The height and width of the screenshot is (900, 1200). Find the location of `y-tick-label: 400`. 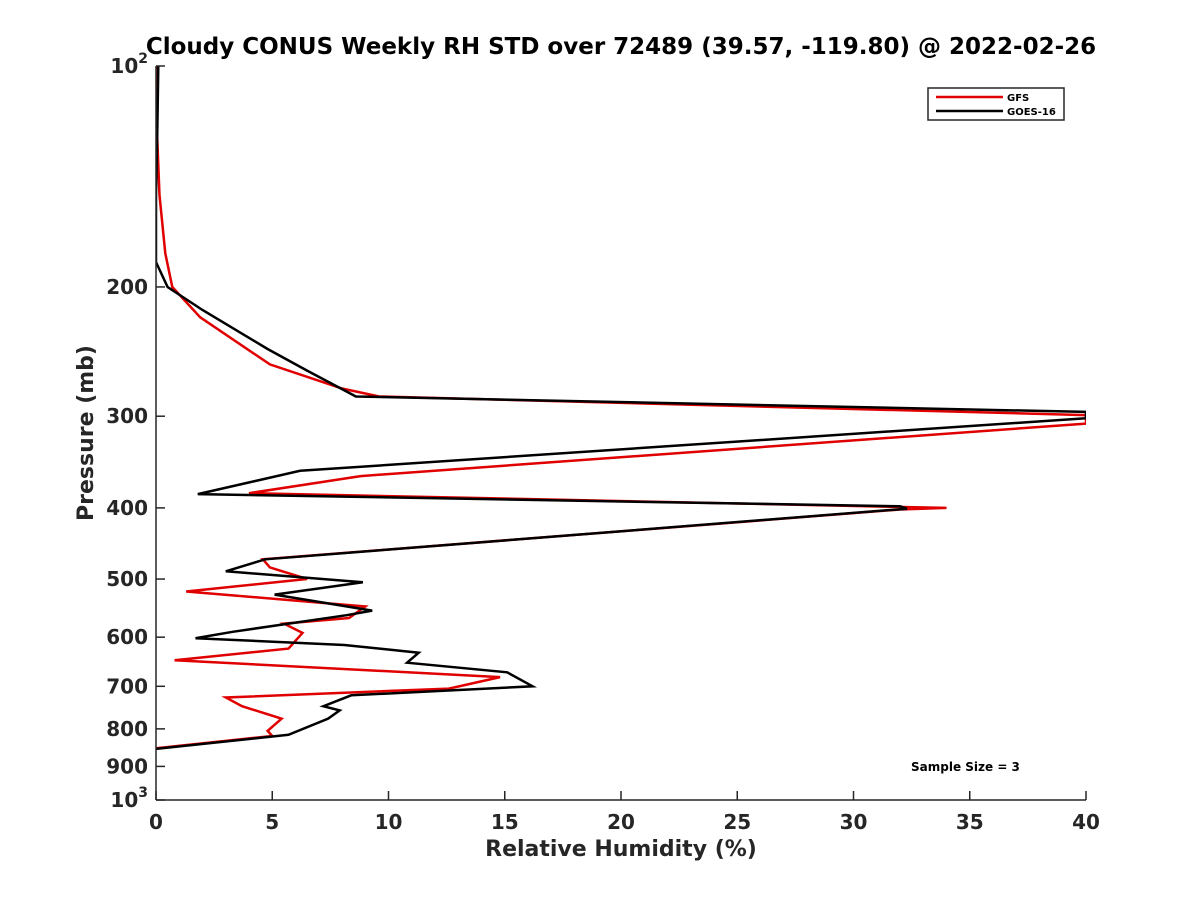

y-tick-label: 400 is located at coordinates (127, 508).